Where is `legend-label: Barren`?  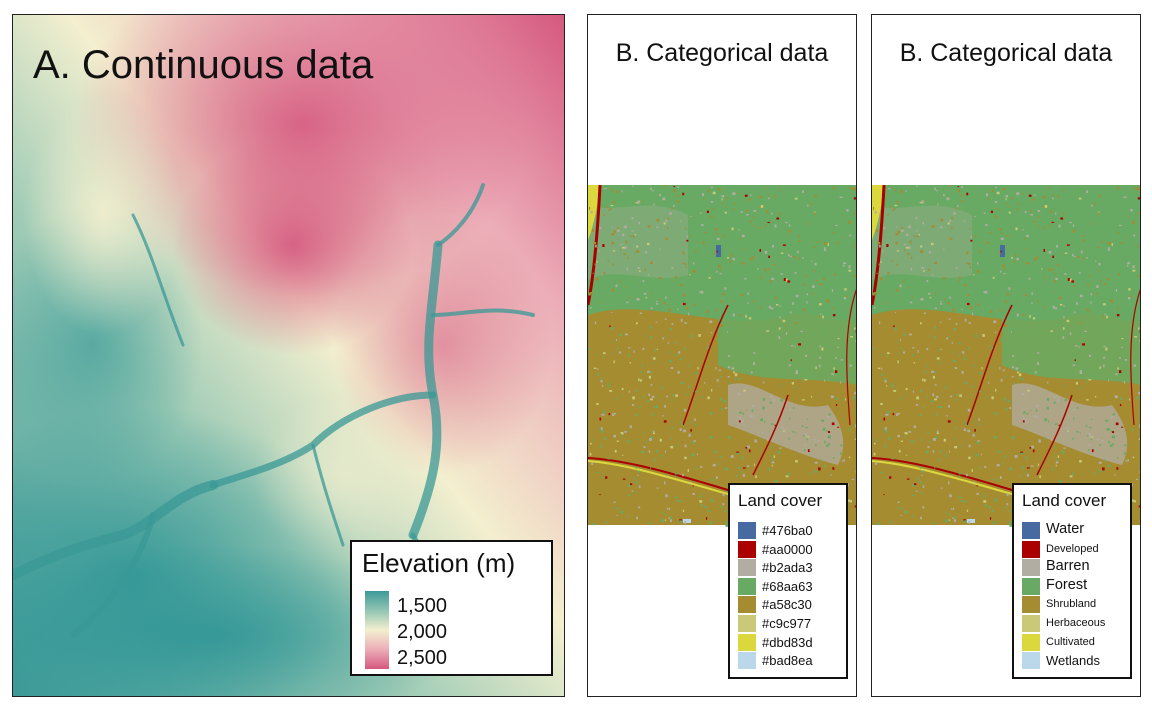
legend-label: Barren is located at coordinates (1068, 566).